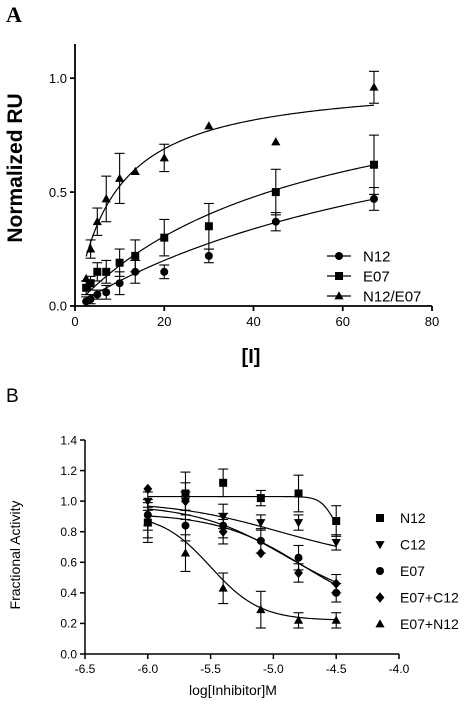 Image resolution: width=474 pixels, height=708 pixels. What do you see at coordinates (58, 192) in the screenshot?
I see `panel-a-y-tick-label: 0.5` at bounding box center [58, 192].